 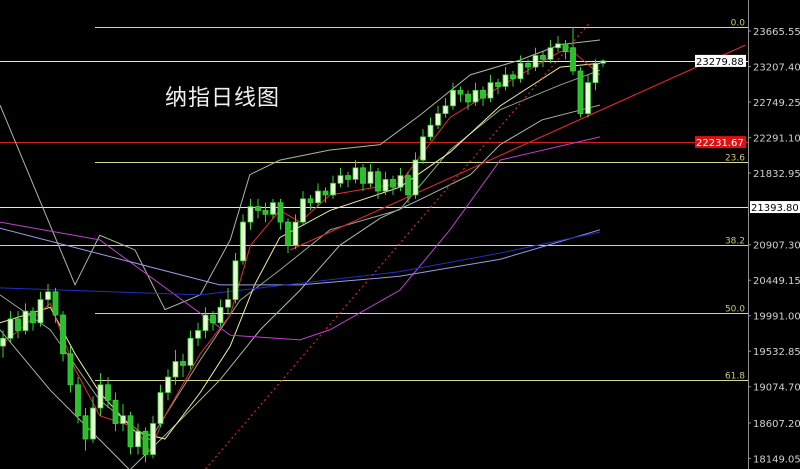 What do you see at coordinates (776, 388) in the screenshot?
I see `price-axis-label: 19074.70` at bounding box center [776, 388].